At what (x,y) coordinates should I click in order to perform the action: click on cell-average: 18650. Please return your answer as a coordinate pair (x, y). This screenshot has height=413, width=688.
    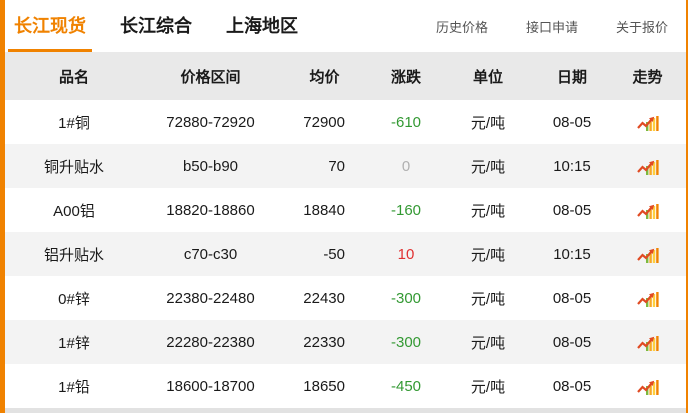
    Looking at the image, I should click on (324, 386).